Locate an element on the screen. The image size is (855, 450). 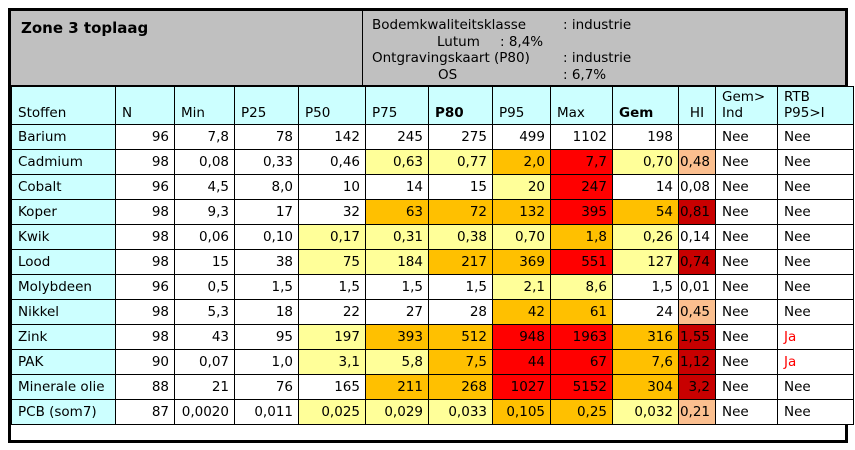
cell-p25: 1,0 is located at coordinates (266, 362).